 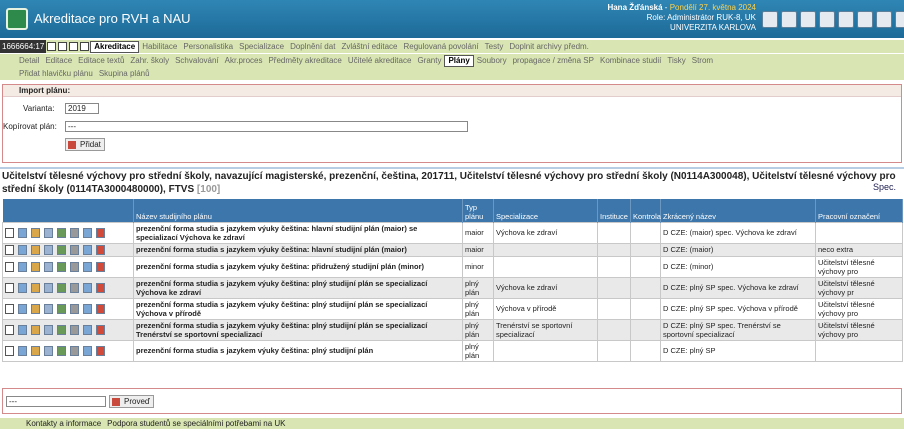 I want to click on logo, so click(x=17, y=19).